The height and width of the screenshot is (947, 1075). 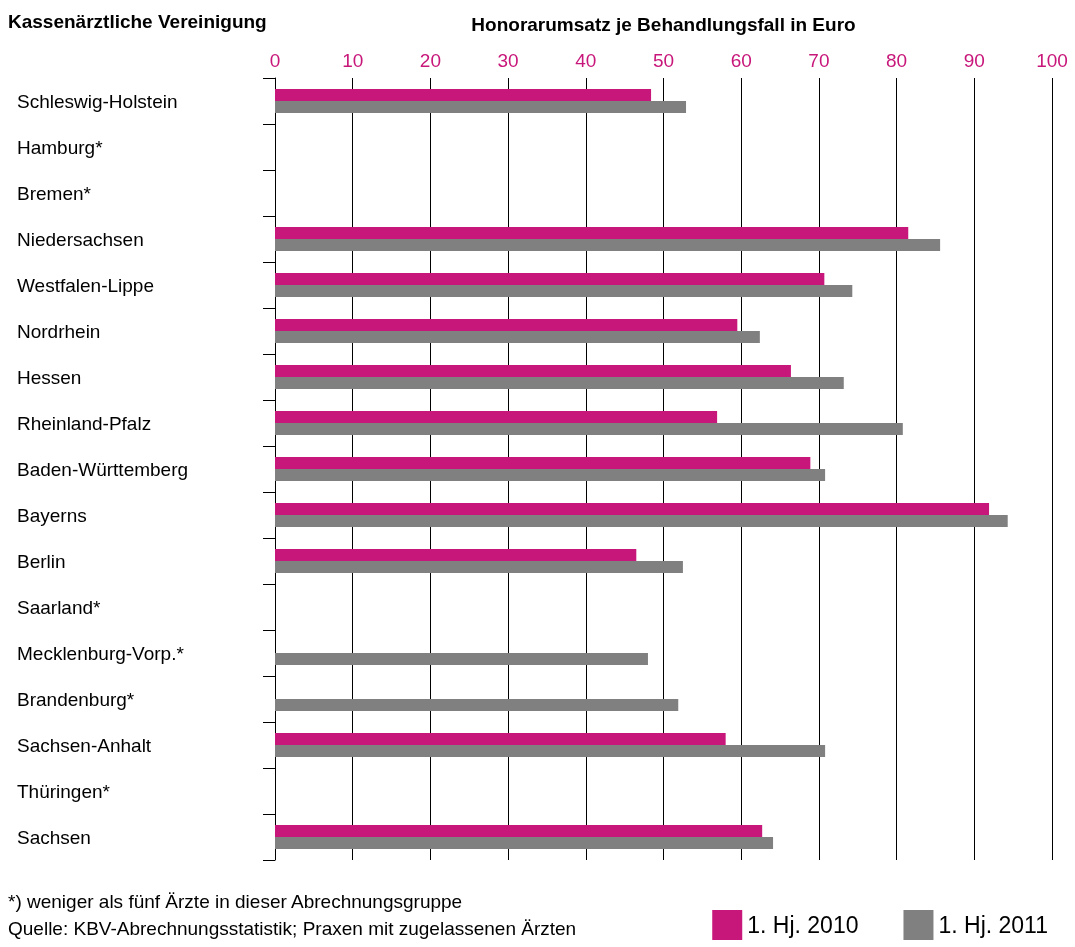 What do you see at coordinates (663, 60) in the screenshot?
I see `x-tick-label: 50` at bounding box center [663, 60].